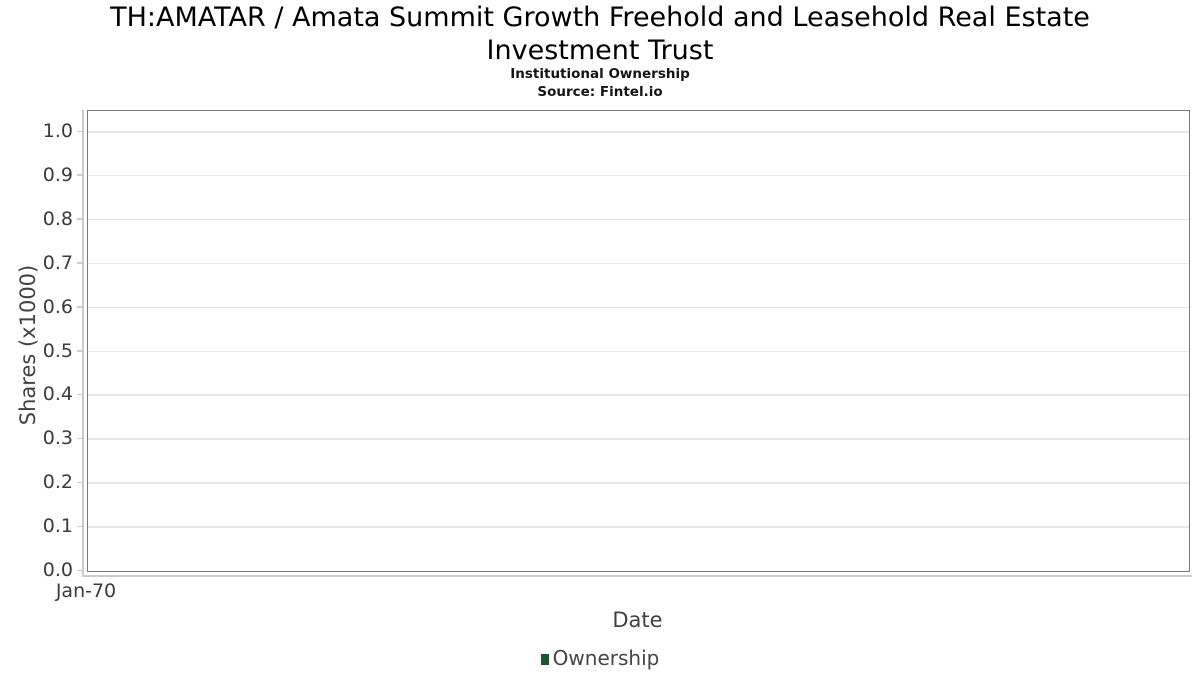  I want to click on y-tick-label: 0.7, so click(57, 262).